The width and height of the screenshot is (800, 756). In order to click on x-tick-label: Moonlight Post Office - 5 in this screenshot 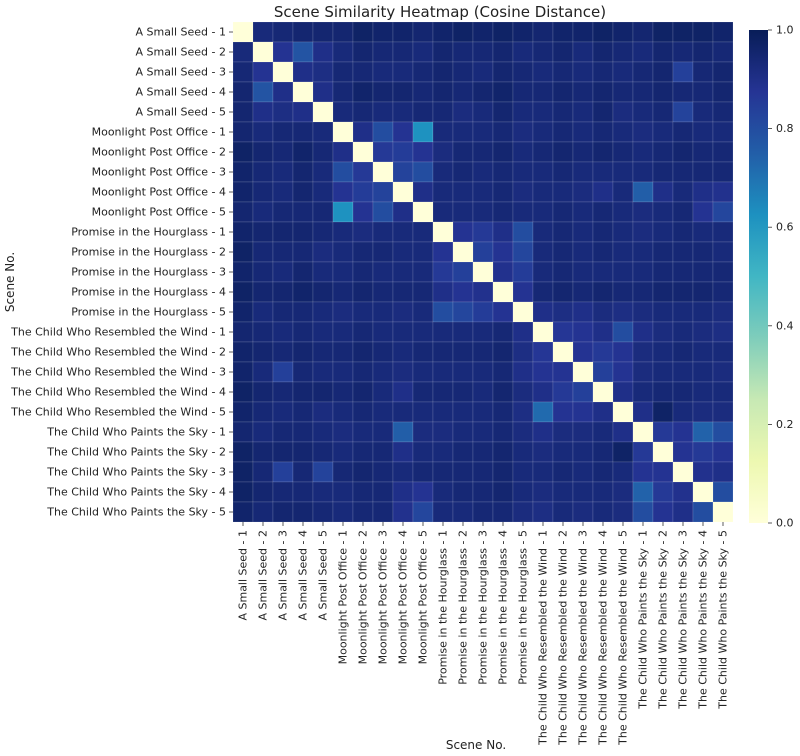, I will do `click(423, 597)`.